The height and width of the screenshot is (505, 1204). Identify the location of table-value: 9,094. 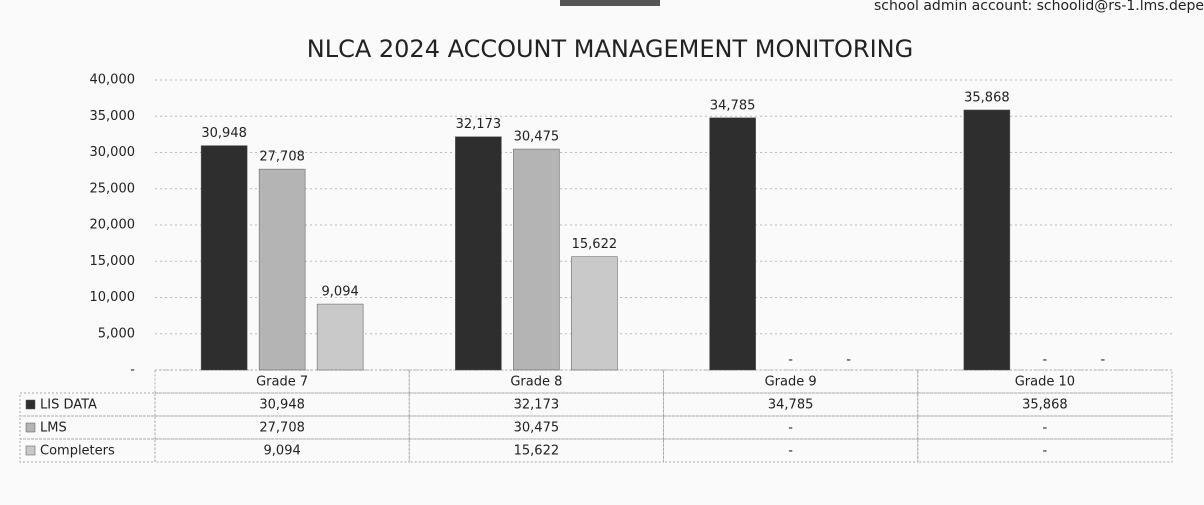
(282, 451).